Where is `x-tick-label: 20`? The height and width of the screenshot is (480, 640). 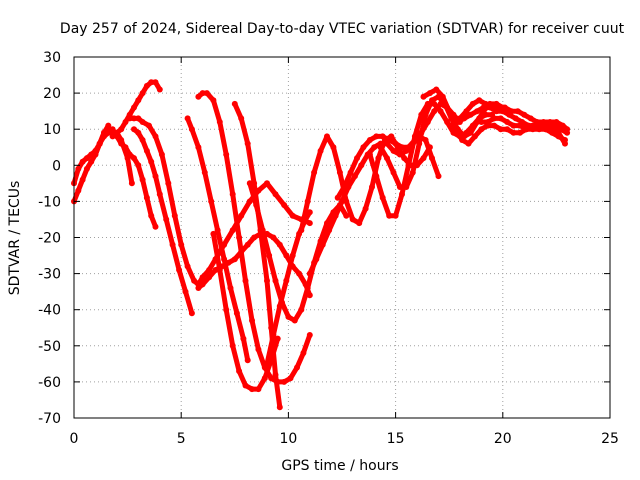 x-tick-label: 20 is located at coordinates (503, 439).